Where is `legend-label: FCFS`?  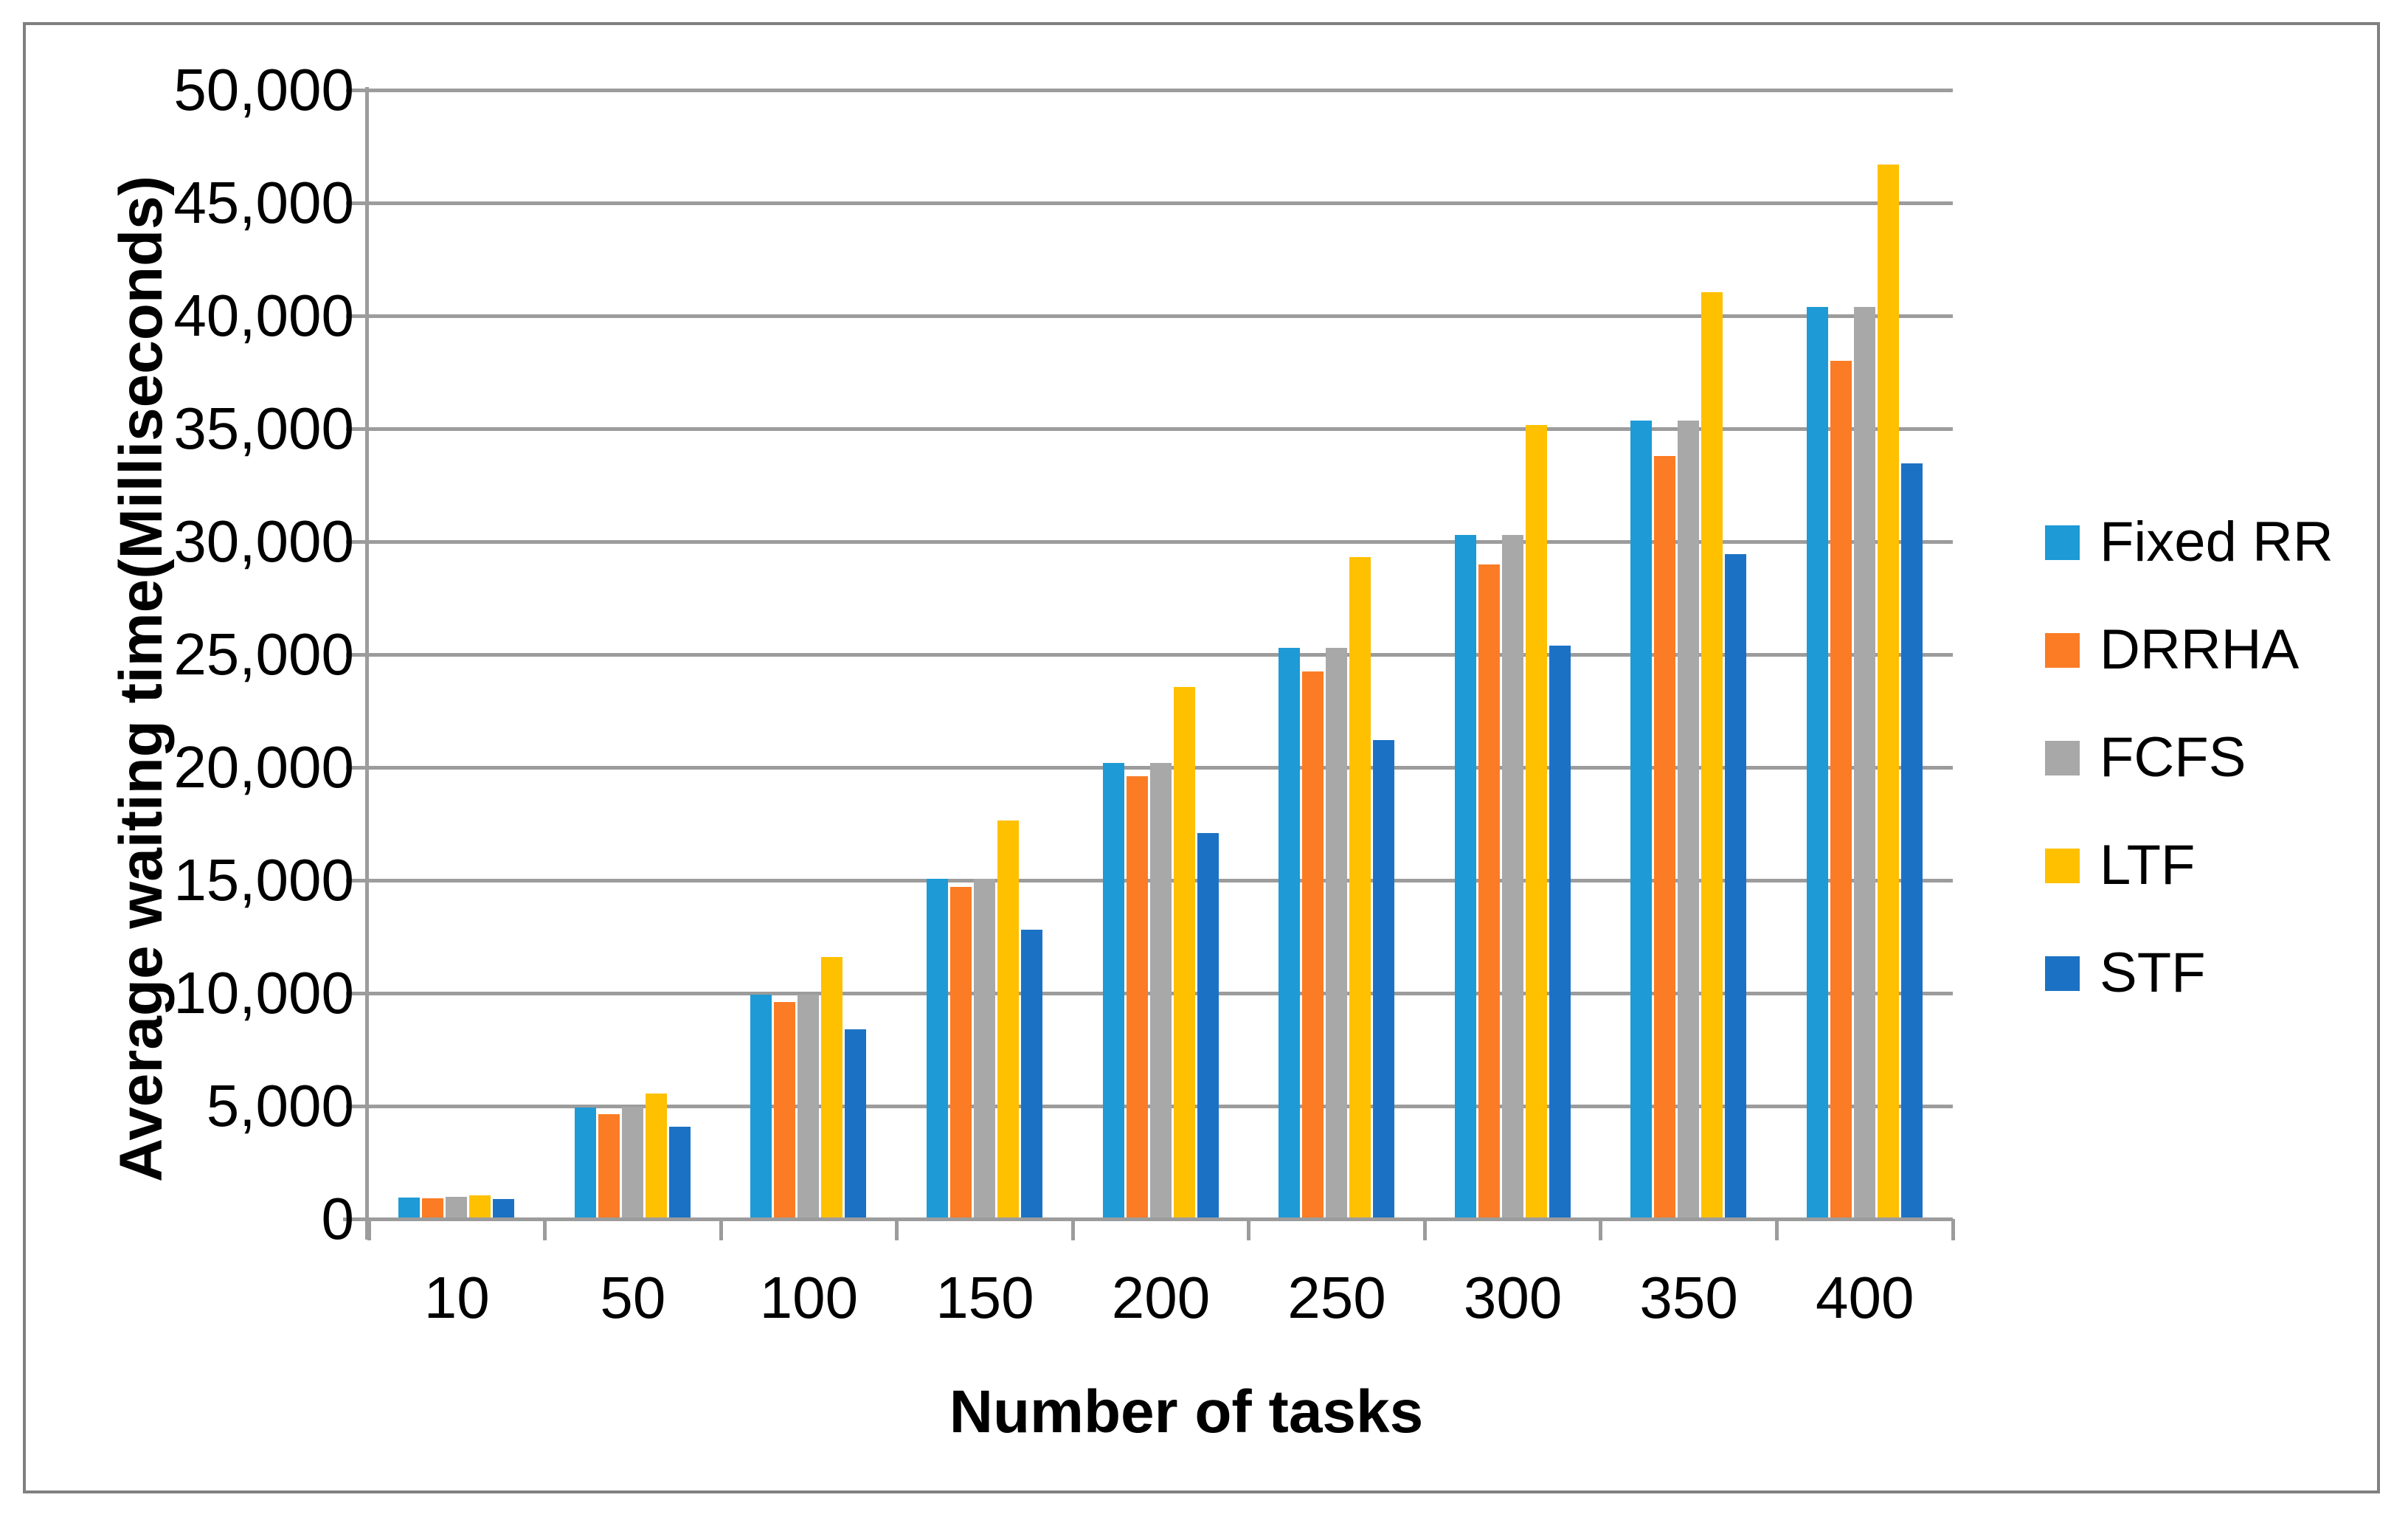
legend-label: FCFS is located at coordinates (2173, 758).